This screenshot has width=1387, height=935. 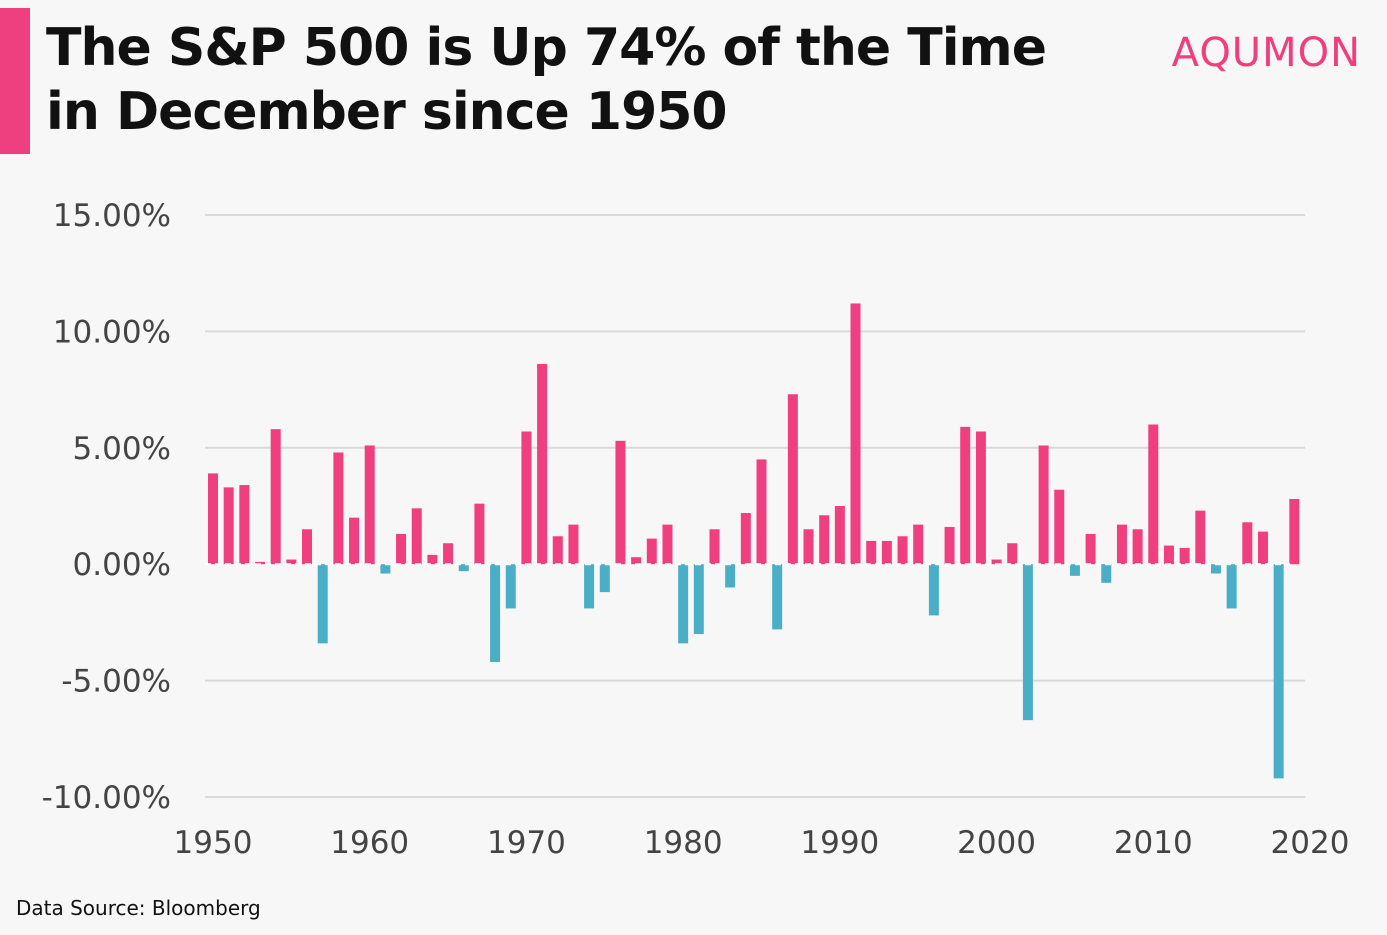 What do you see at coordinates (213, 843) in the screenshot?
I see `x-tick-label: 1950` at bounding box center [213, 843].